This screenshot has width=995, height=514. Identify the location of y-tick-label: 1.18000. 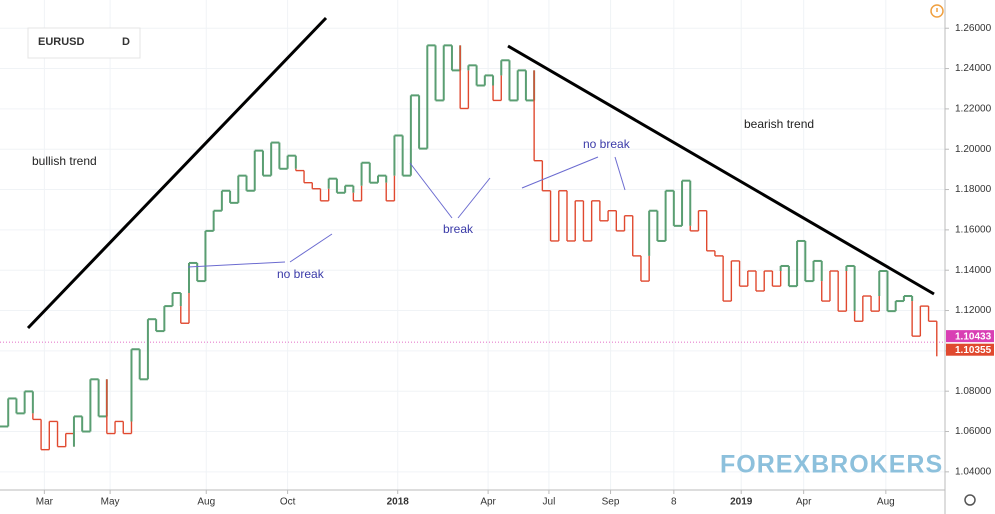
(973, 189).